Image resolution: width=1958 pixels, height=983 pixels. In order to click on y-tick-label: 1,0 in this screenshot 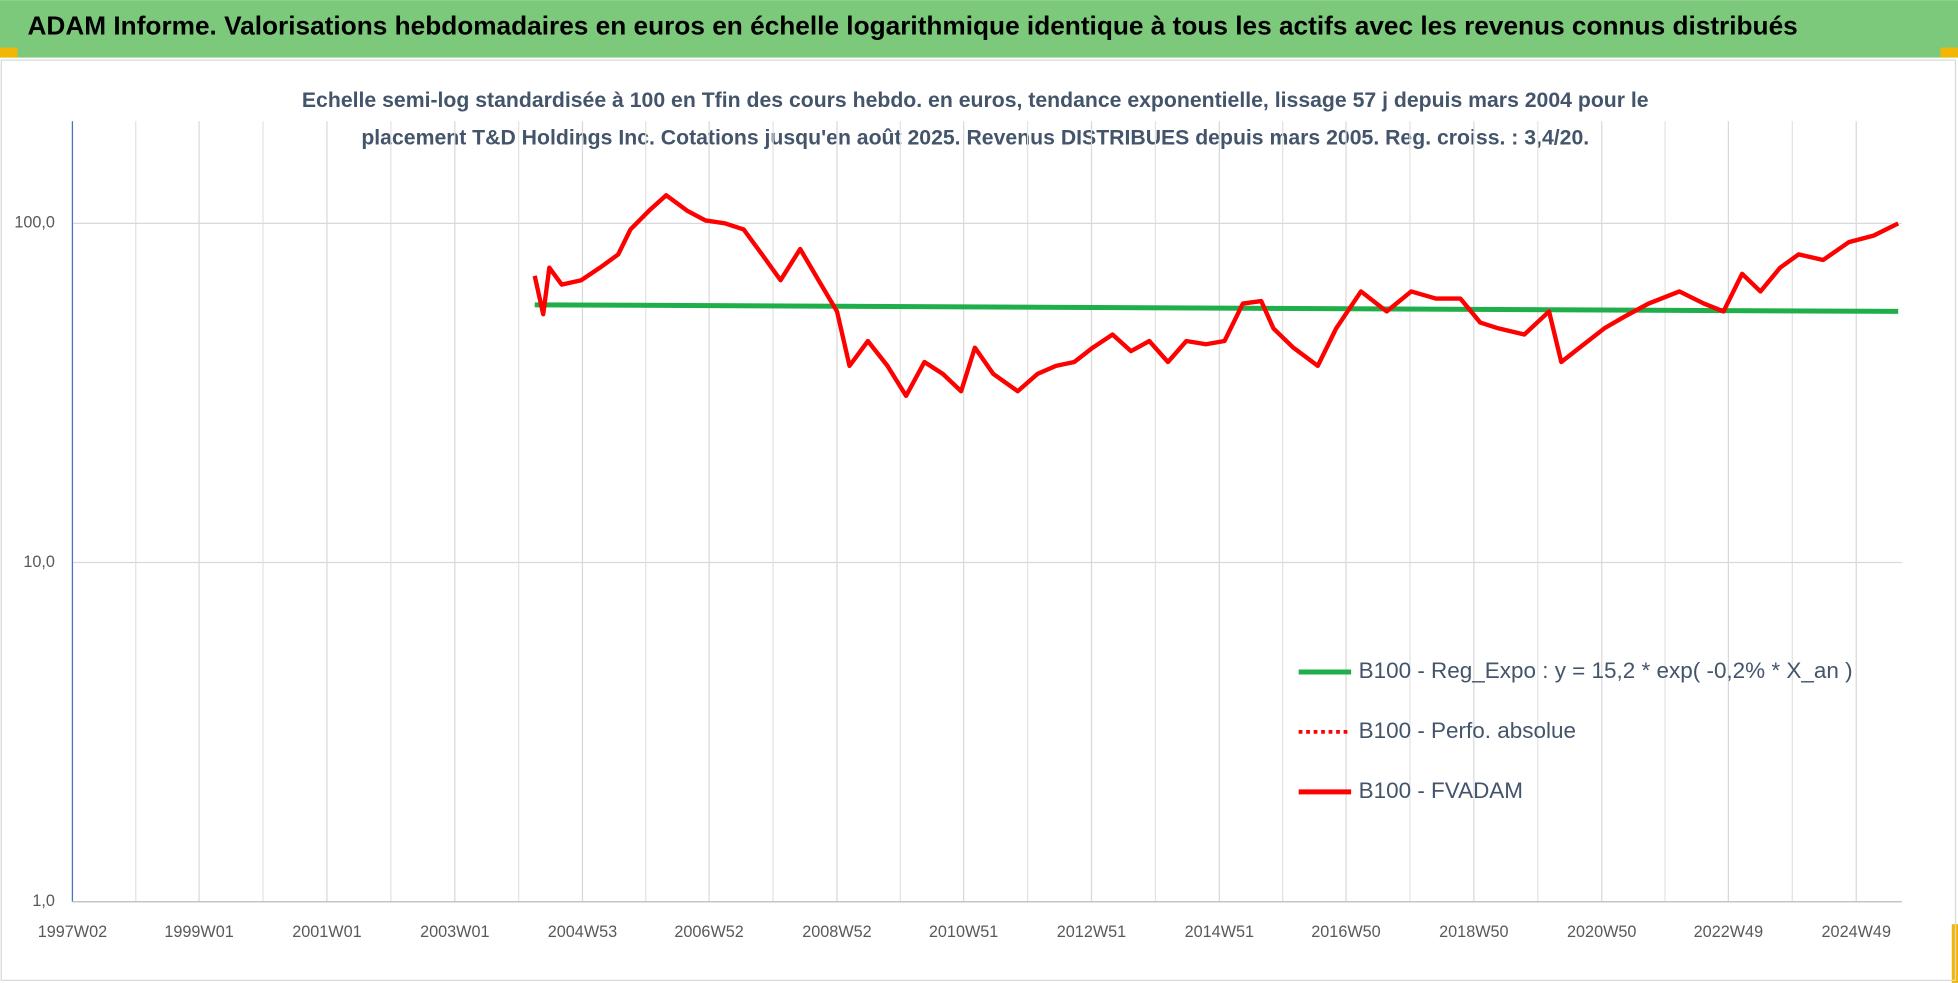, I will do `click(43, 901)`.